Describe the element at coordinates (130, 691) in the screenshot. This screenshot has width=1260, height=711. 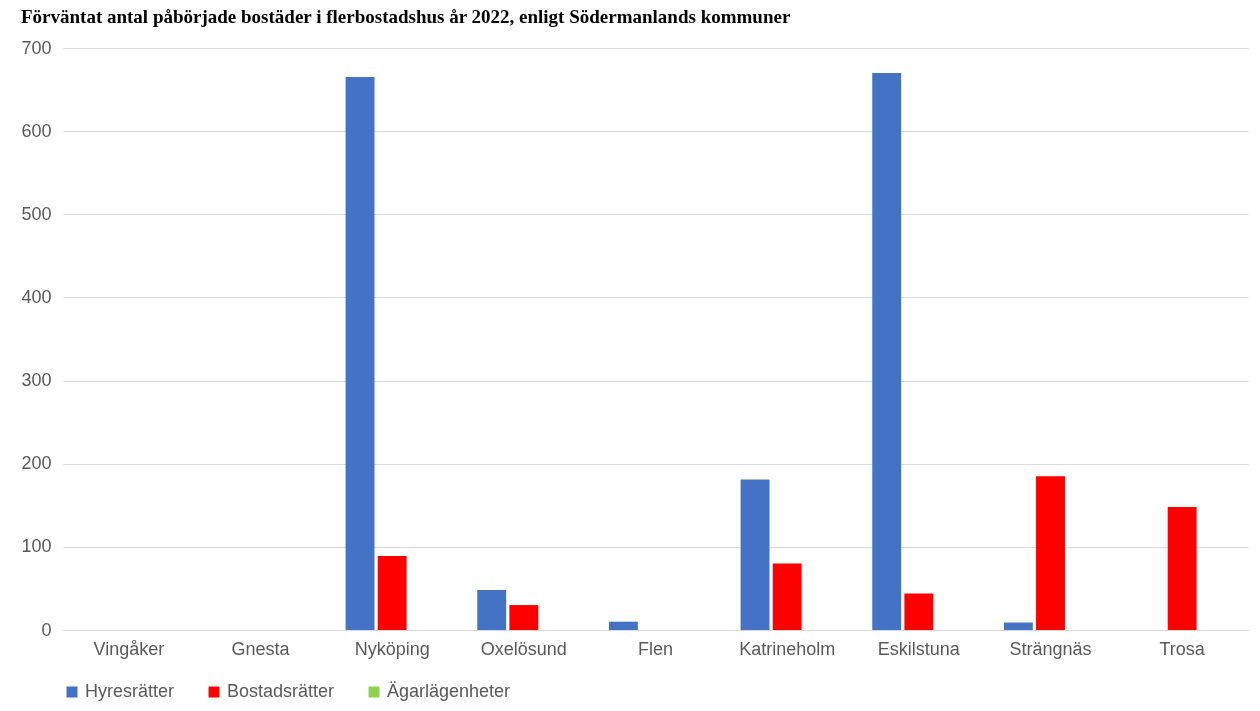
I see `legend-label: Hyresrätter` at that location.